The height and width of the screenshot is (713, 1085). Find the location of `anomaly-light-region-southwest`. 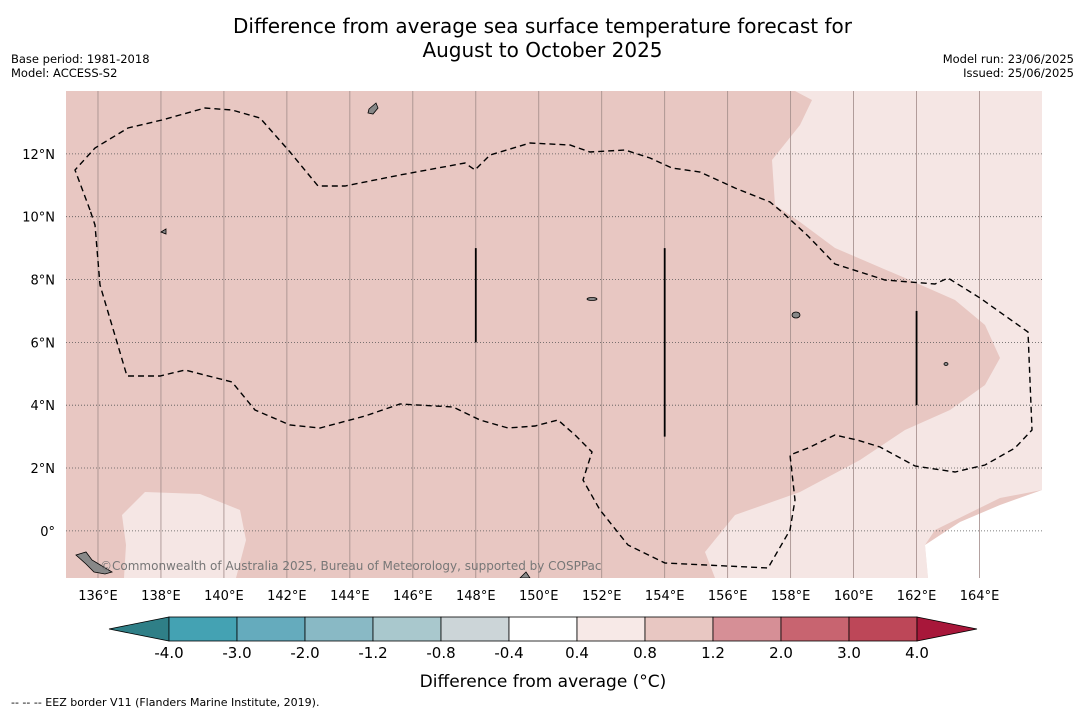

anomaly-light-region-southwest is located at coordinates (184, 535).